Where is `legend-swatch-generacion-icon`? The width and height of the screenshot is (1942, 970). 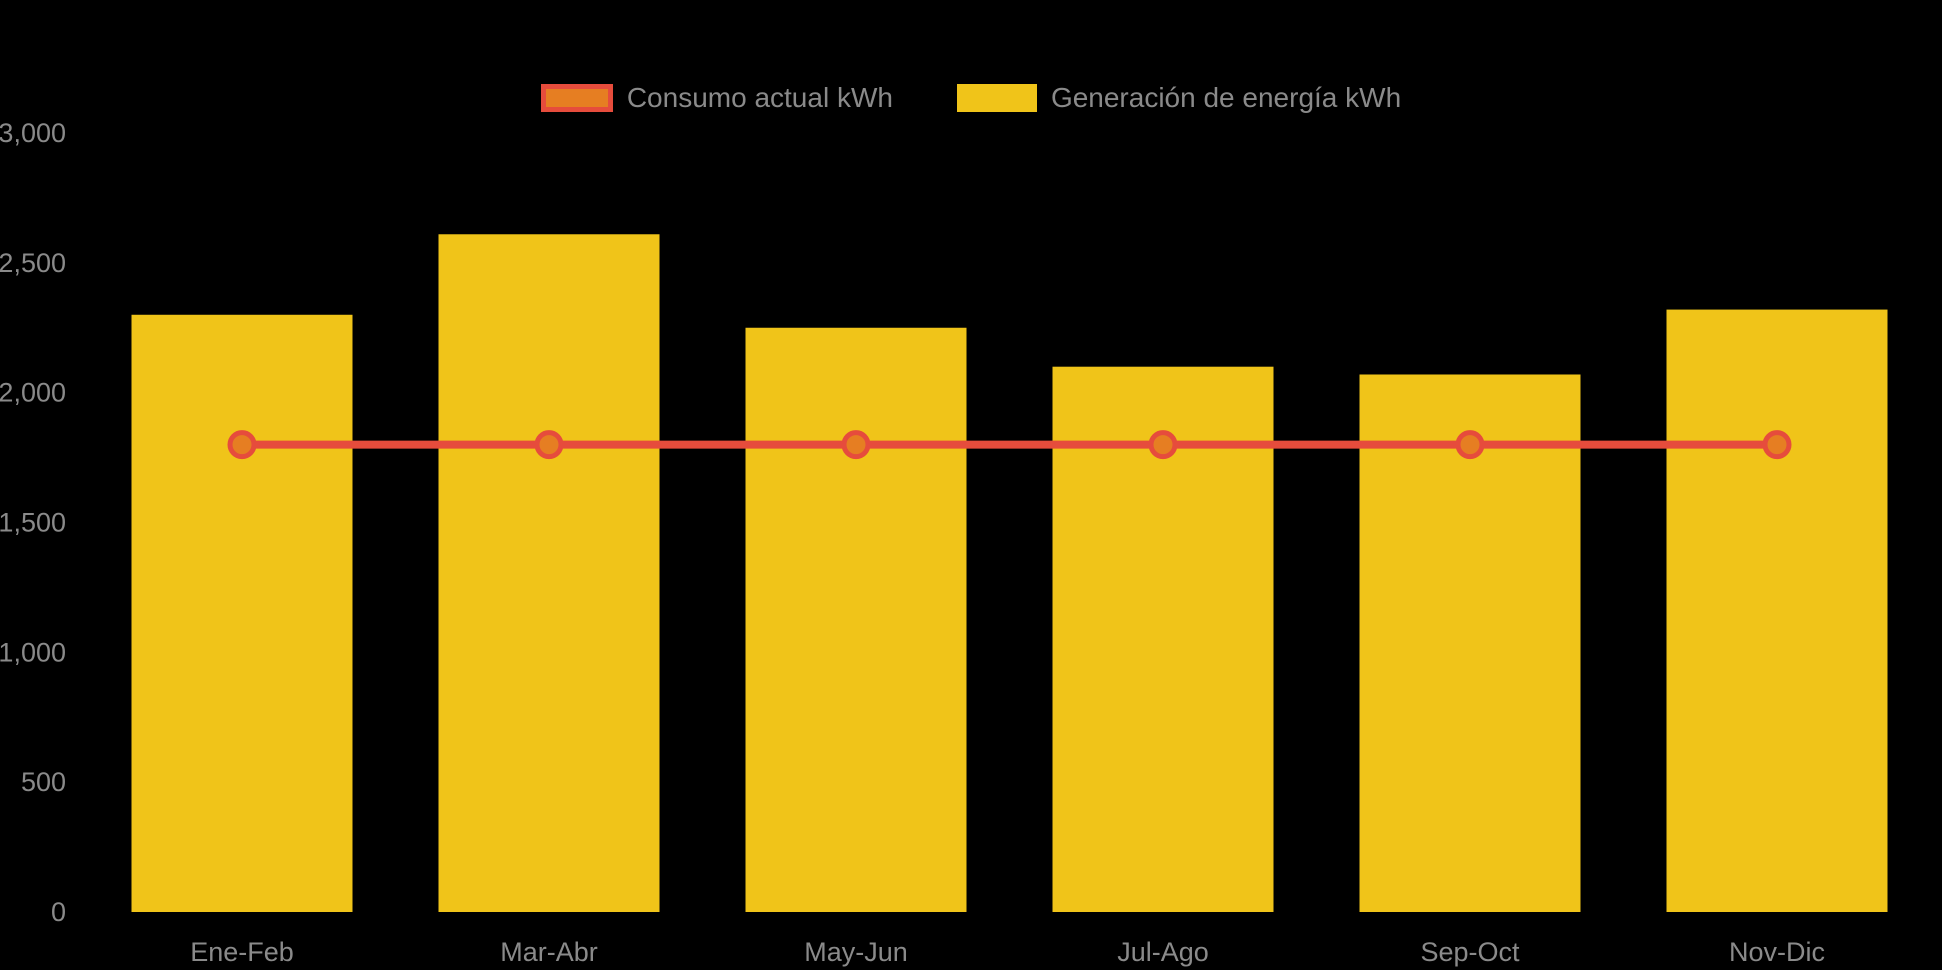
legend-swatch-generacion-icon is located at coordinates (996, 98).